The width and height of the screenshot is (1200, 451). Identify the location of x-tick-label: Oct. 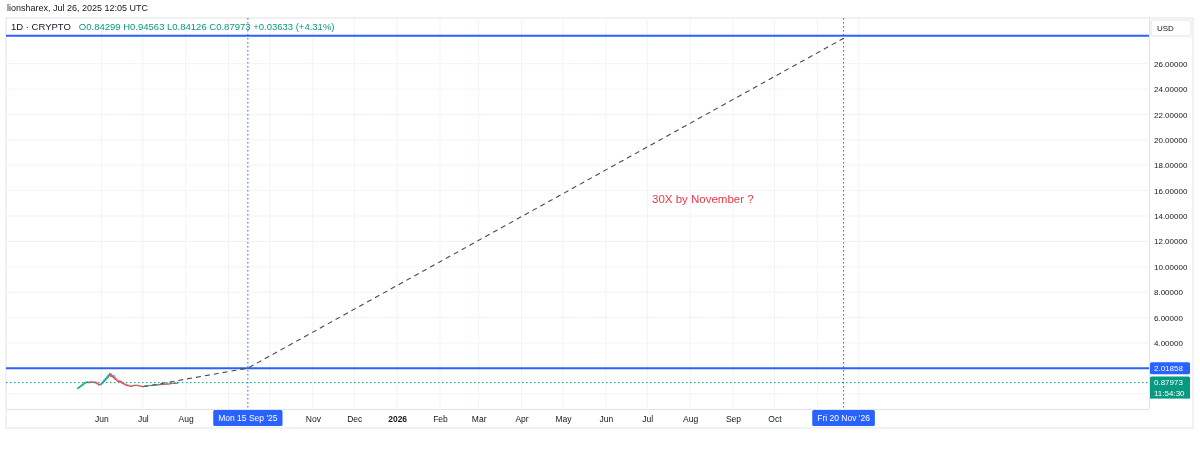
(775, 419).